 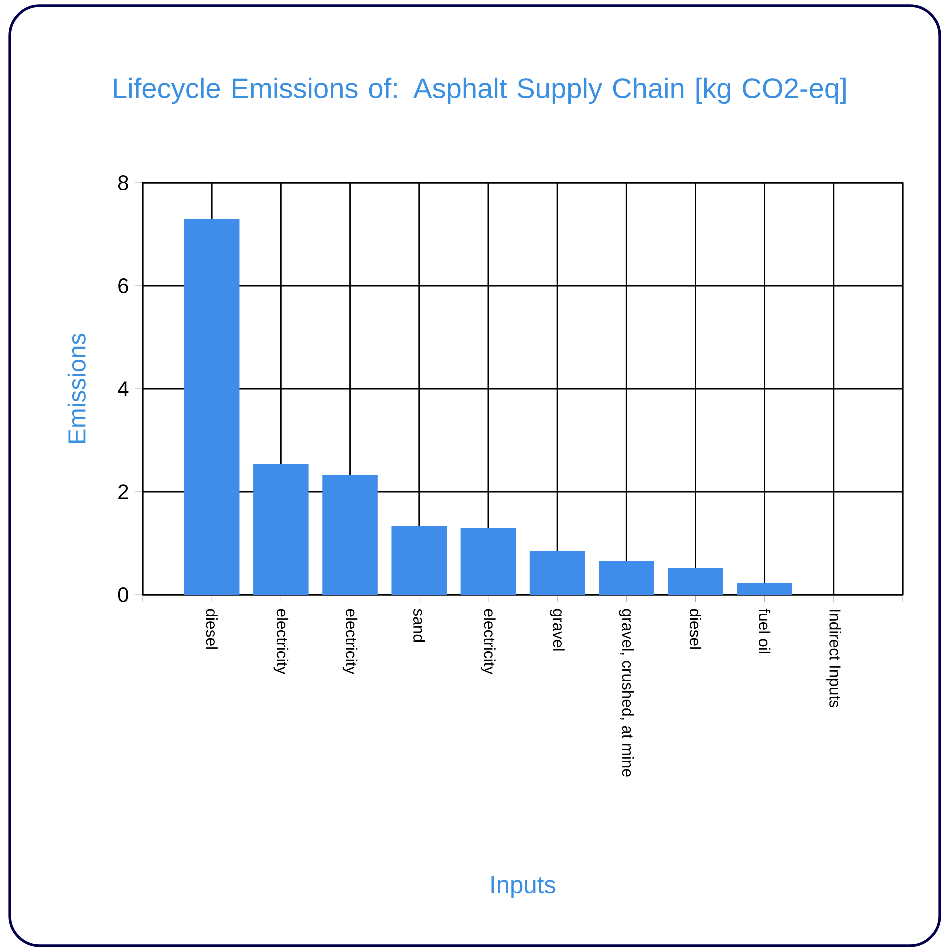 What do you see at coordinates (123, 183) in the screenshot?
I see `y-tick-label: 8` at bounding box center [123, 183].